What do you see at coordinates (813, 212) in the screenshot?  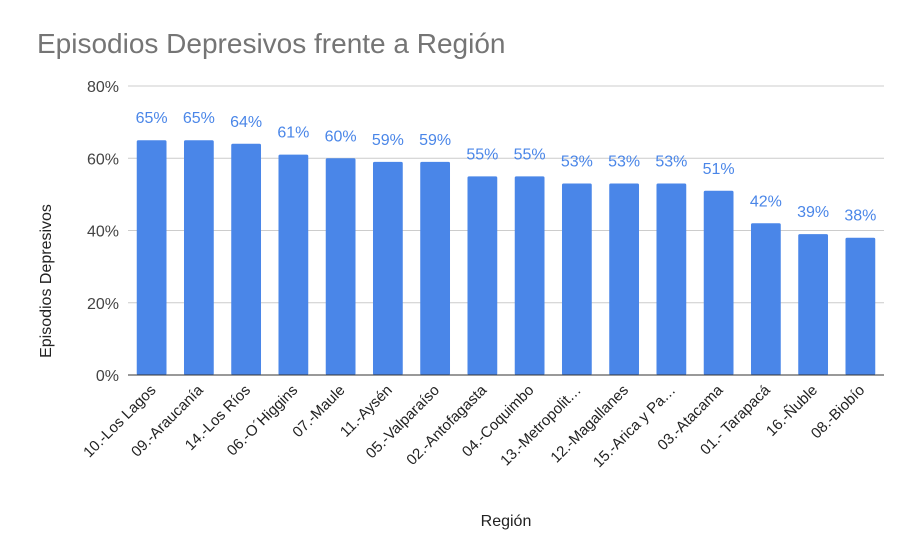 I see `data-label: 39%` at bounding box center [813, 212].